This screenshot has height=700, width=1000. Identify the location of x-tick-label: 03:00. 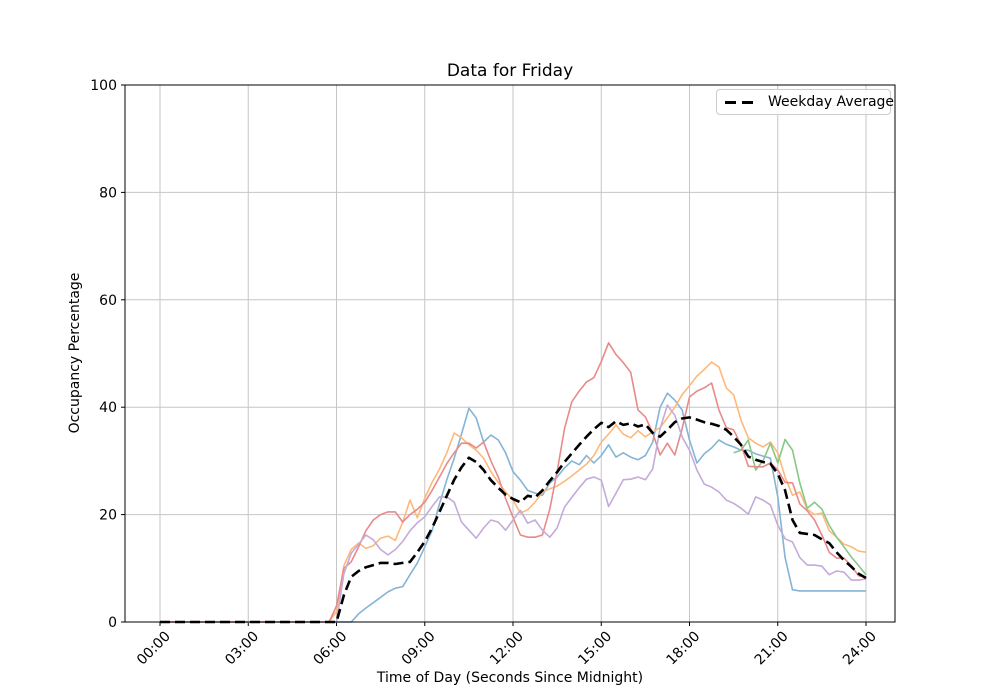
(242, 649).